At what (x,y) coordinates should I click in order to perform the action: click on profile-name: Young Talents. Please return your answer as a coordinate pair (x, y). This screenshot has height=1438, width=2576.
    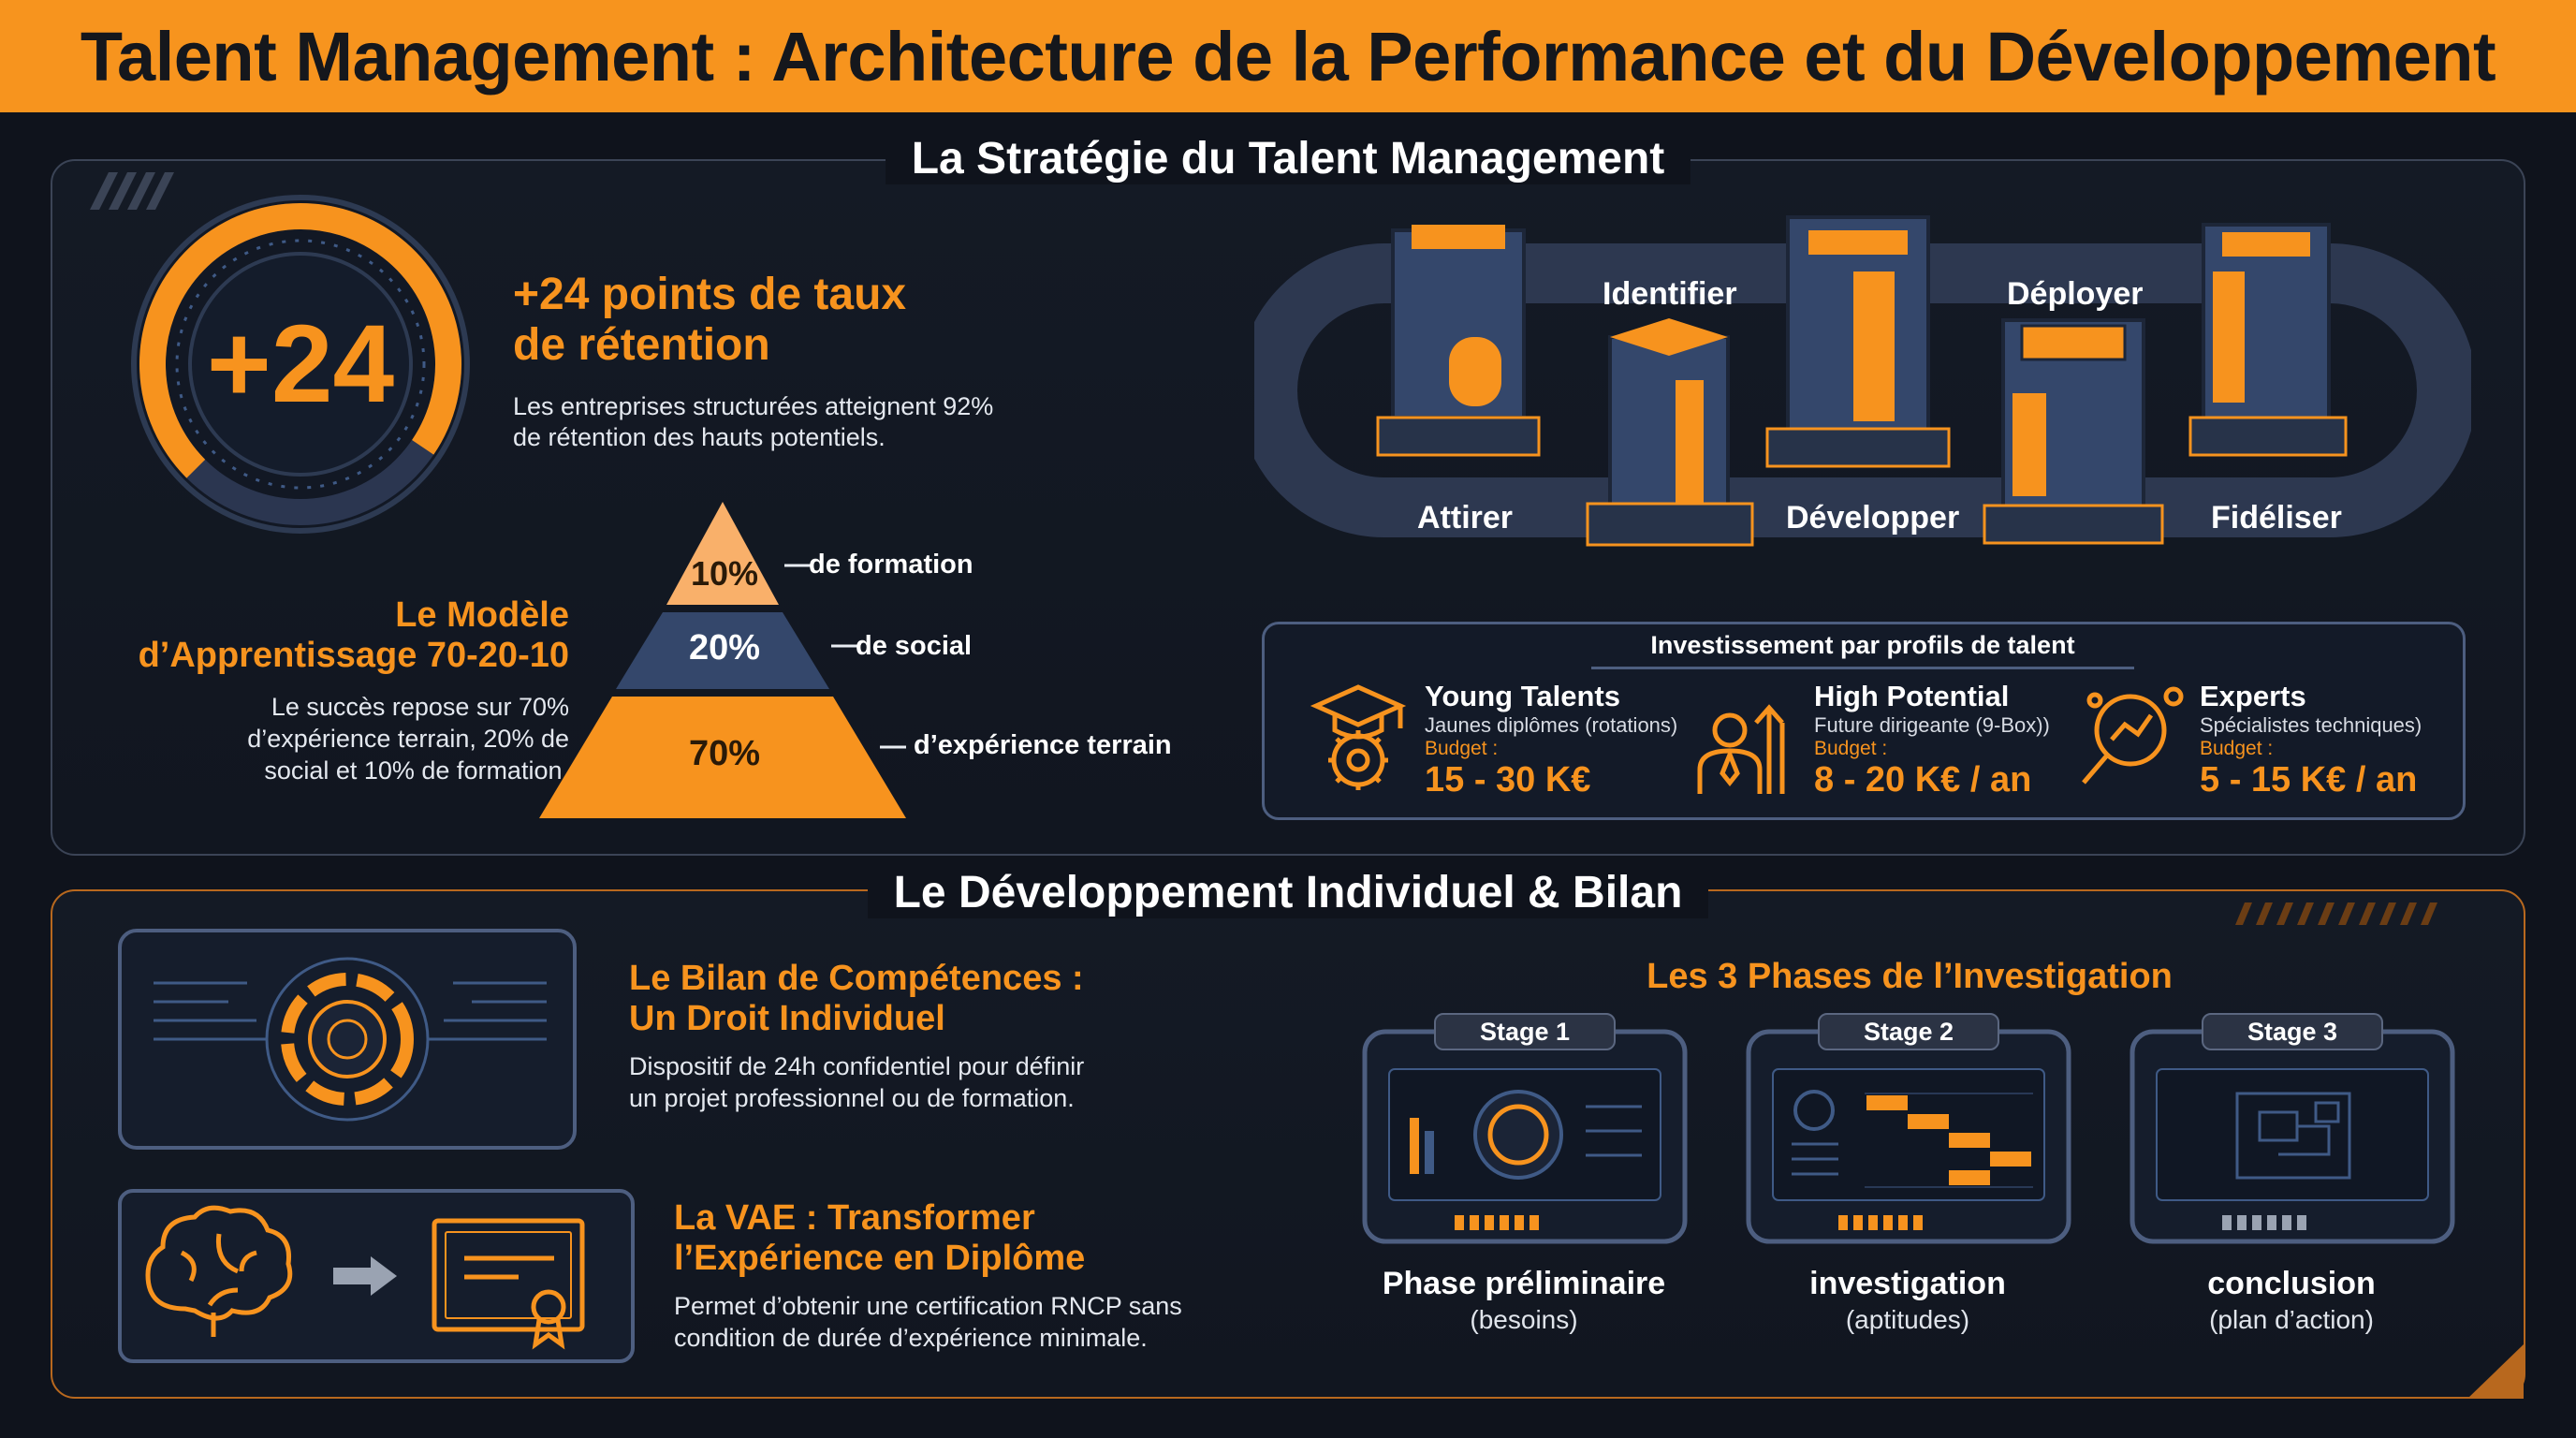
    Looking at the image, I should click on (1522, 696).